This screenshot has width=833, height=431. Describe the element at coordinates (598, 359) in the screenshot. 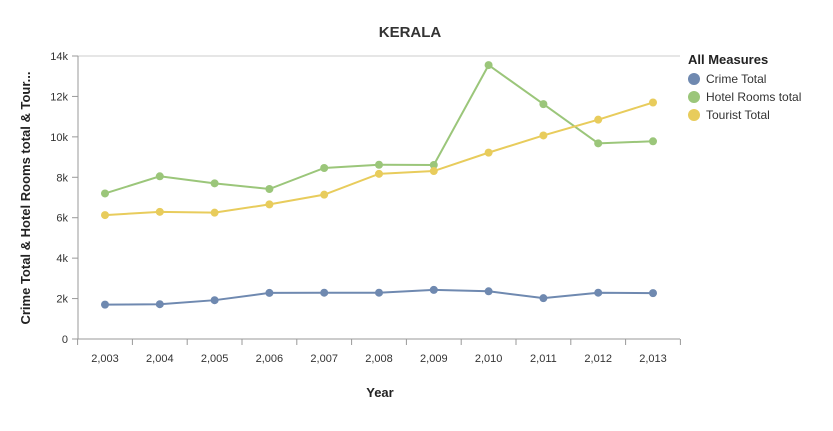

I see `x-tick-label: 2,012` at that location.